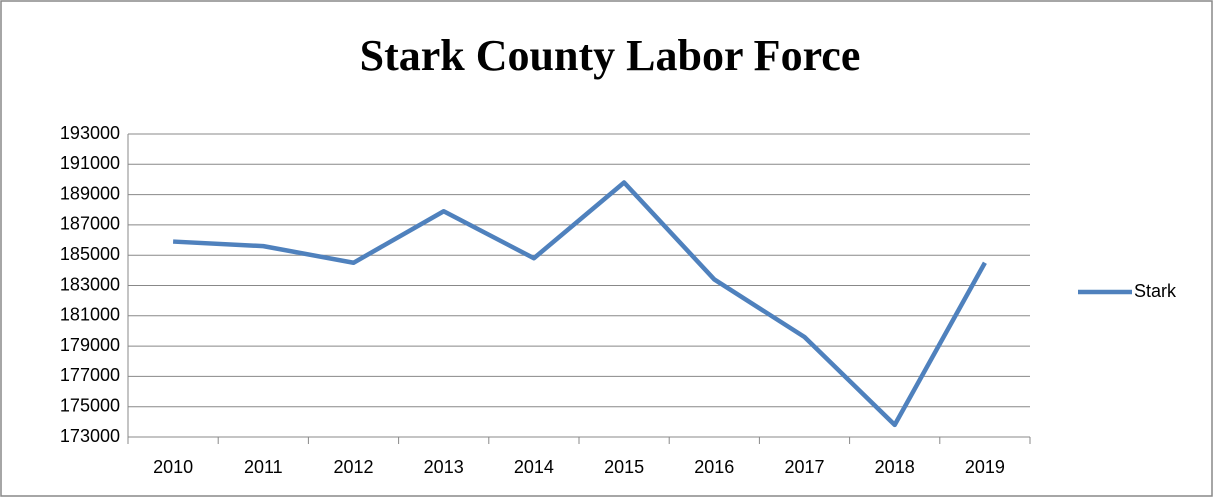  What do you see at coordinates (263, 467) in the screenshot?
I see `x-tick-label: 2011` at bounding box center [263, 467].